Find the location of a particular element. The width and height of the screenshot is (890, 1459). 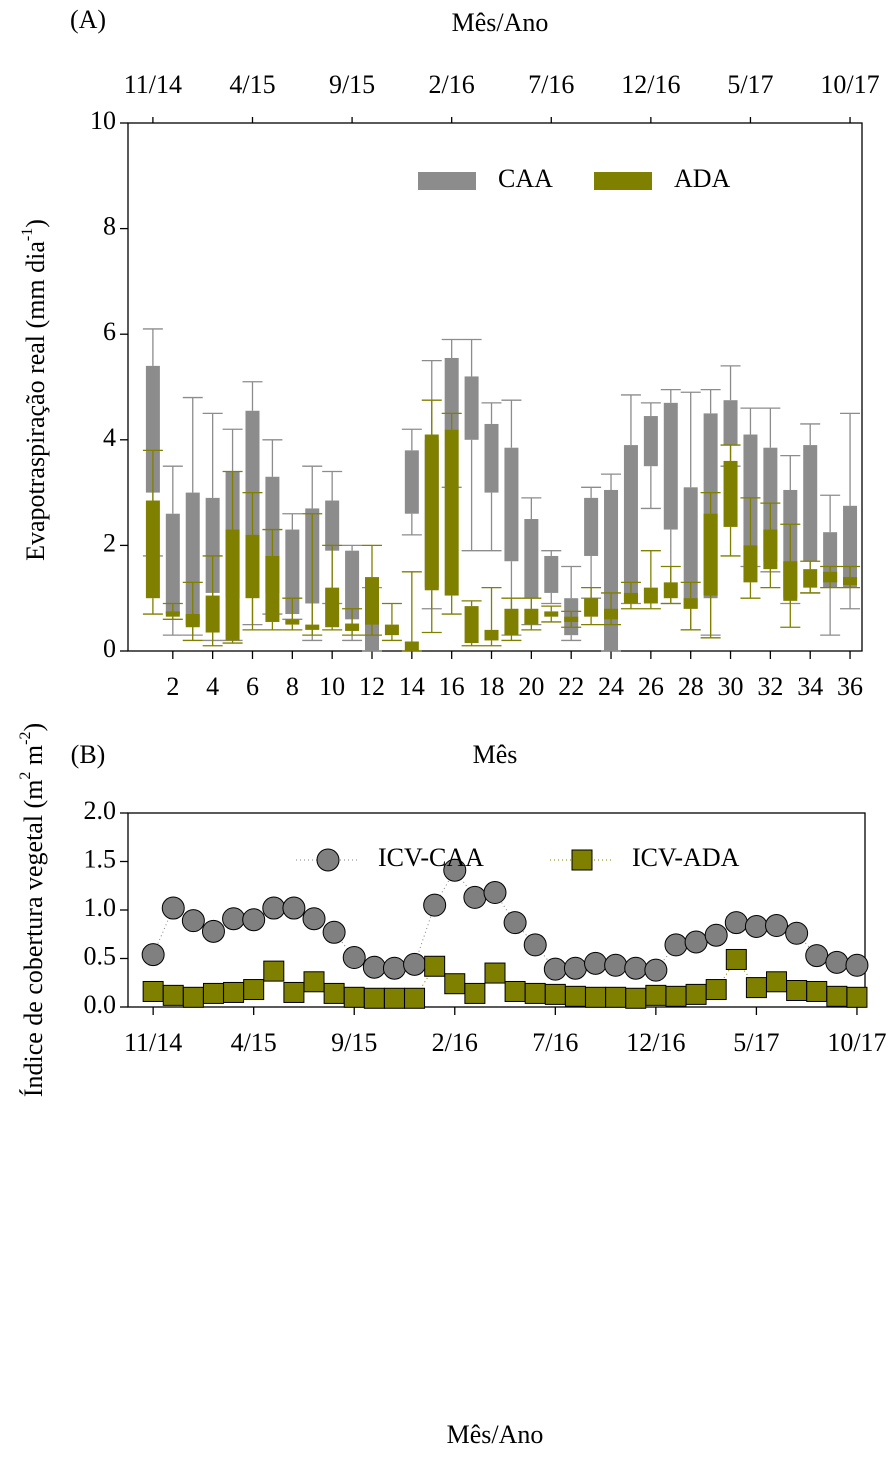

x2-tick-label: 12/16 is located at coordinates (650, 84).